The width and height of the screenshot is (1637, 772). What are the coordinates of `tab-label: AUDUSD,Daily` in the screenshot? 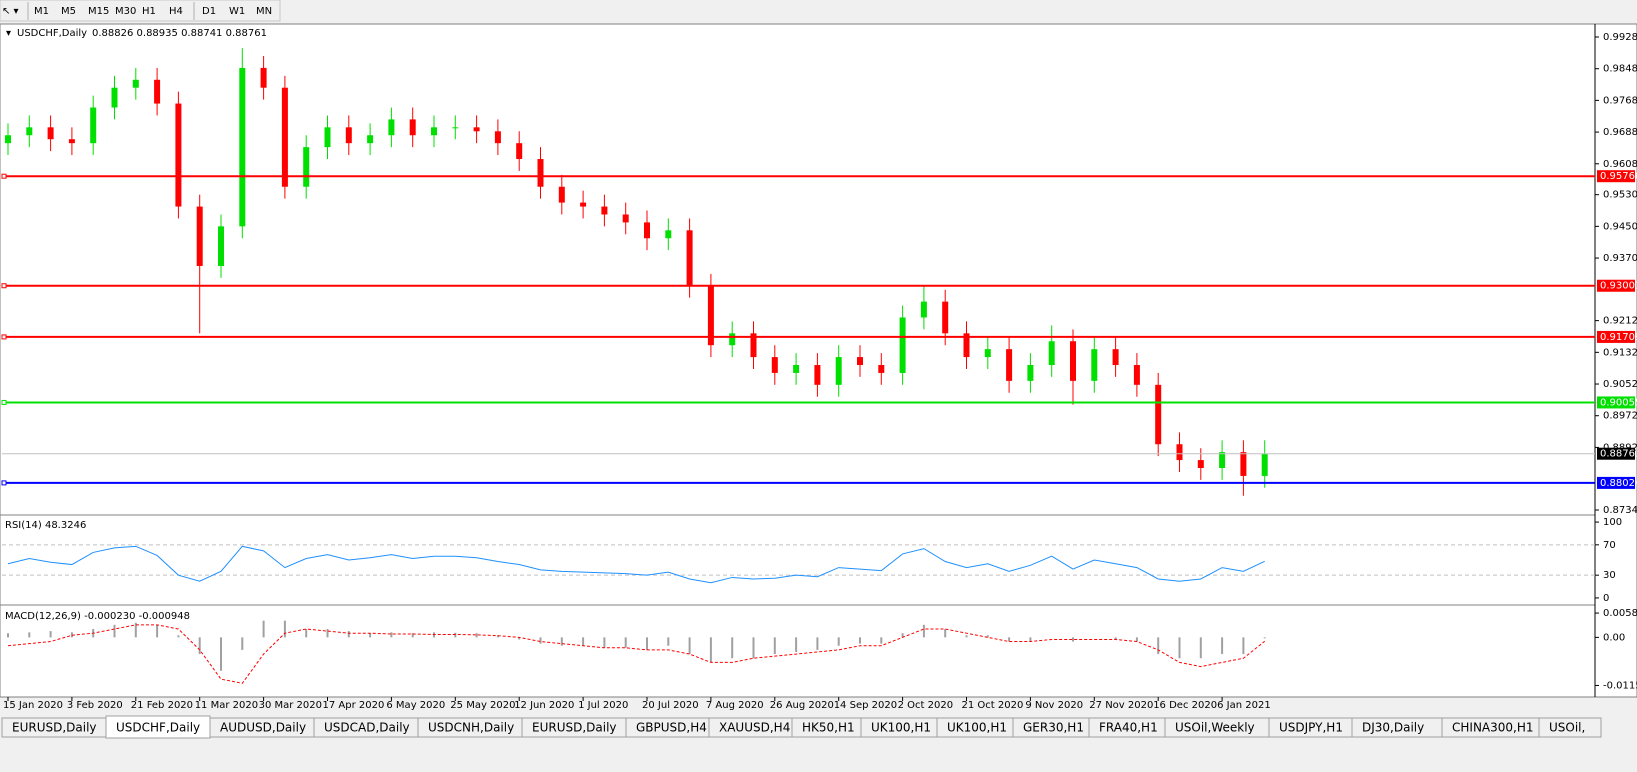 It's located at (263, 728).